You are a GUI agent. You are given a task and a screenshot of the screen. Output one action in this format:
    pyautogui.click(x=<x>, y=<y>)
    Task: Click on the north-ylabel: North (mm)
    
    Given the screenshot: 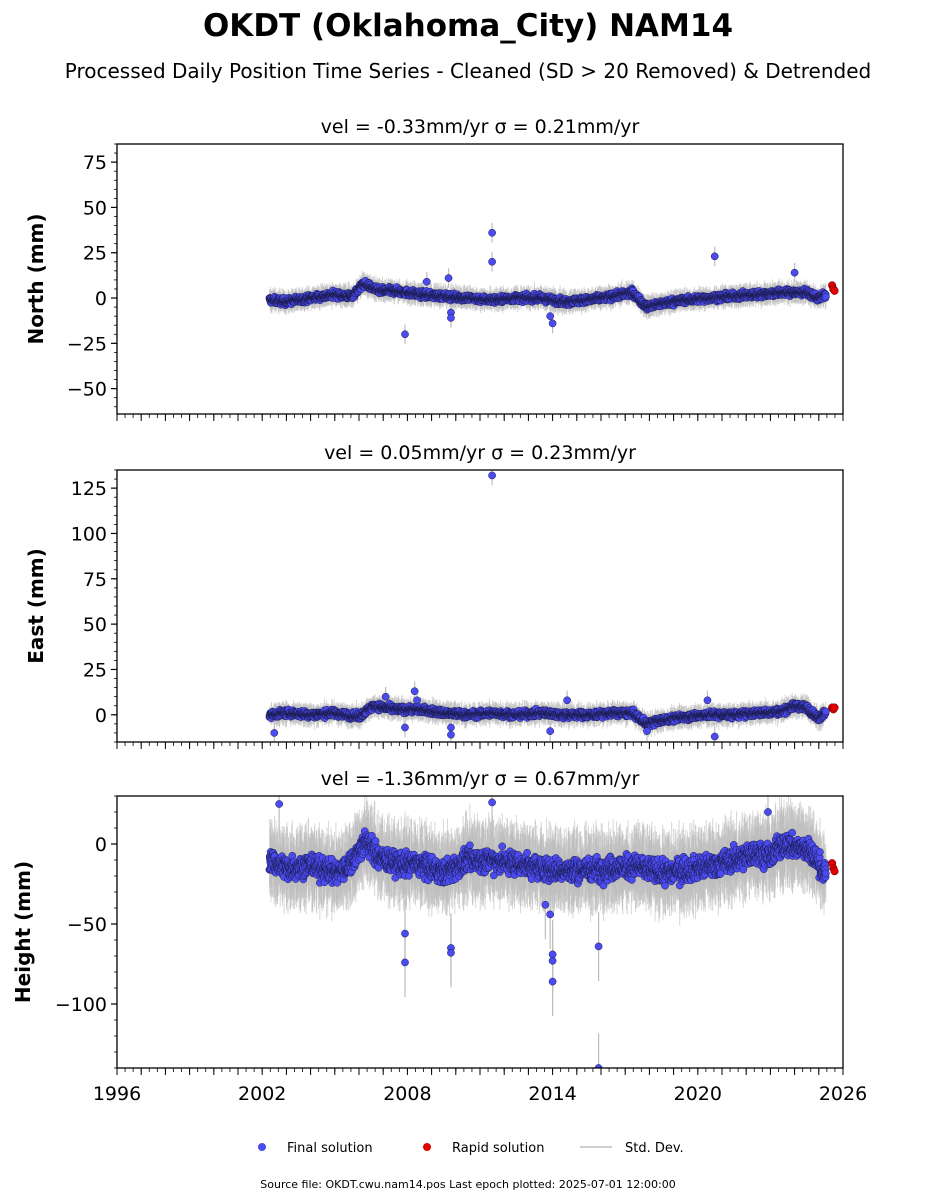 What is the action you would take?
    pyautogui.click(x=36, y=278)
    